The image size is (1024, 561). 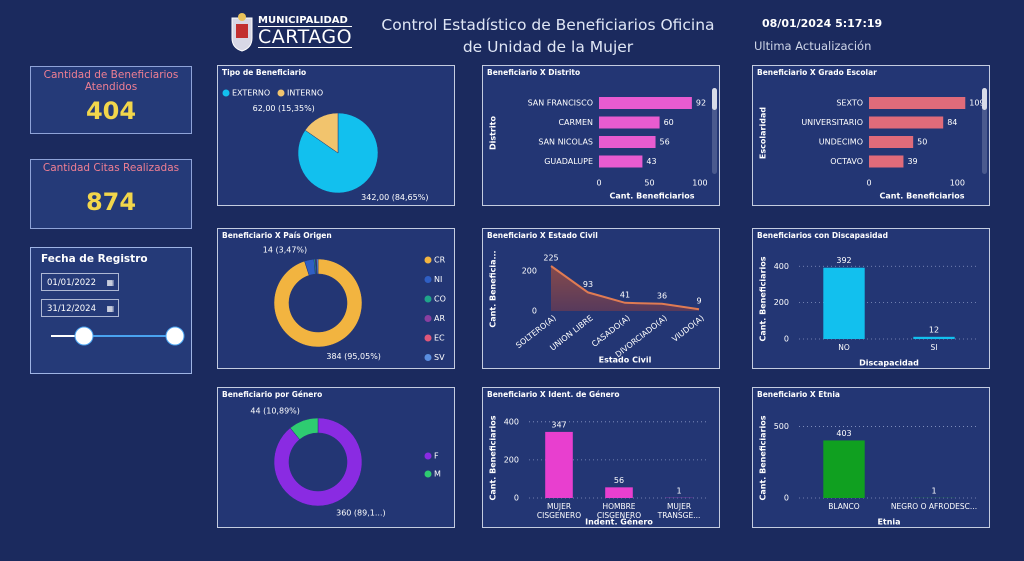 What do you see at coordinates (111, 202) in the screenshot?
I see `kpi-value: 874` at bounding box center [111, 202].